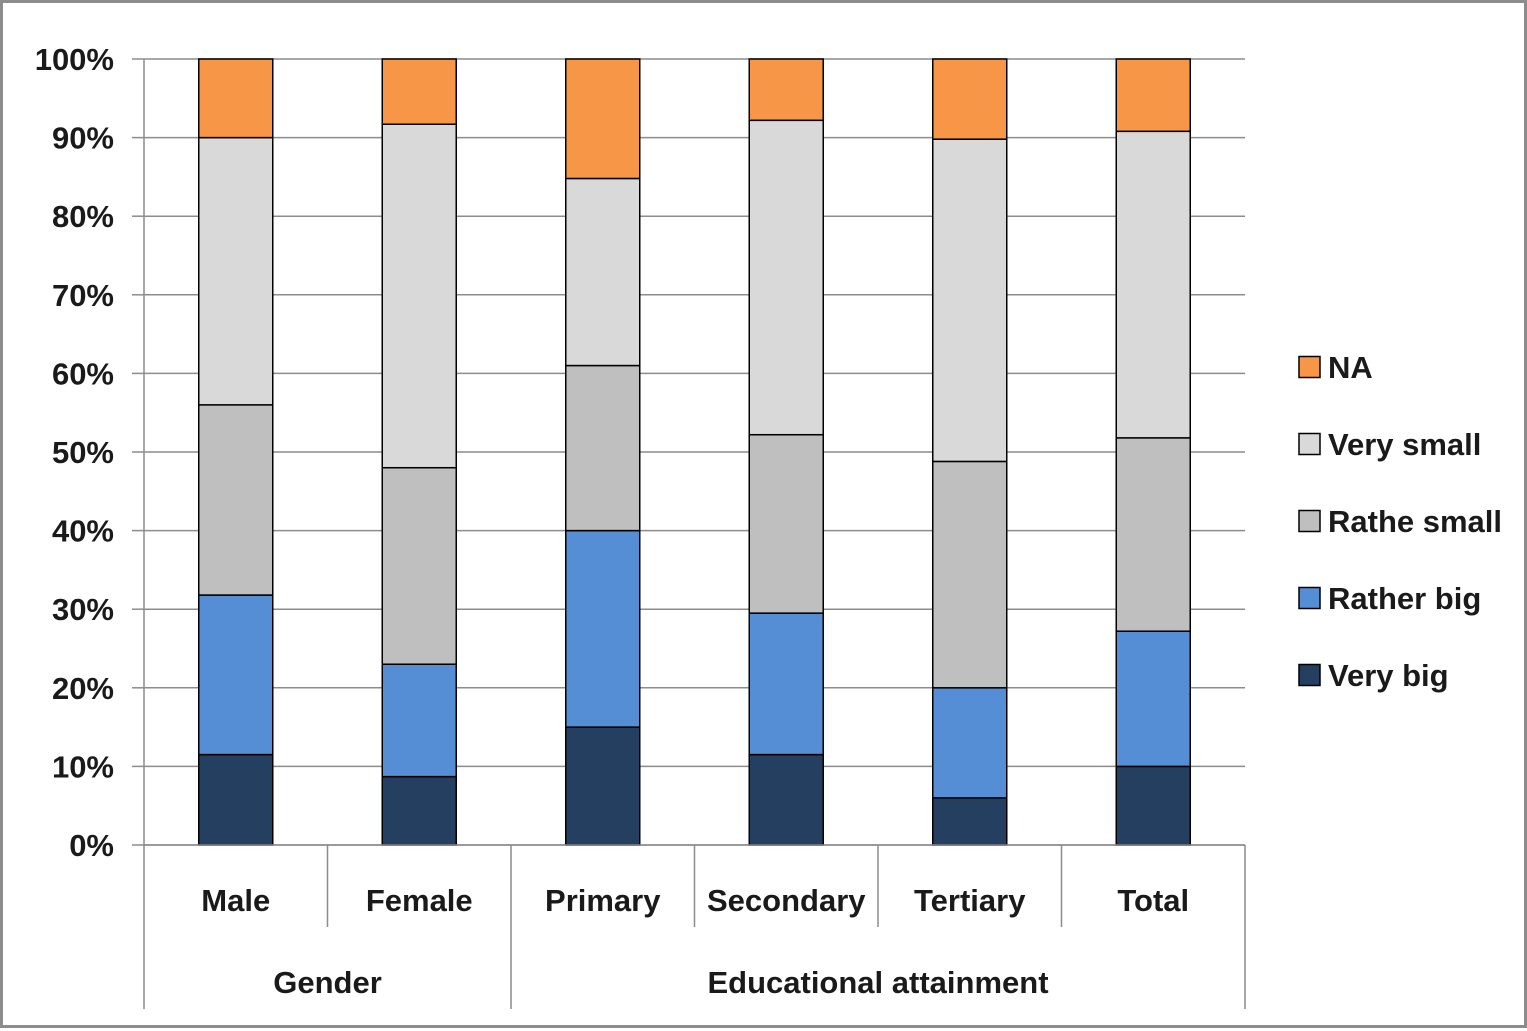  Describe the element at coordinates (603, 900) in the screenshot. I see `x-category-label: Primary` at that location.